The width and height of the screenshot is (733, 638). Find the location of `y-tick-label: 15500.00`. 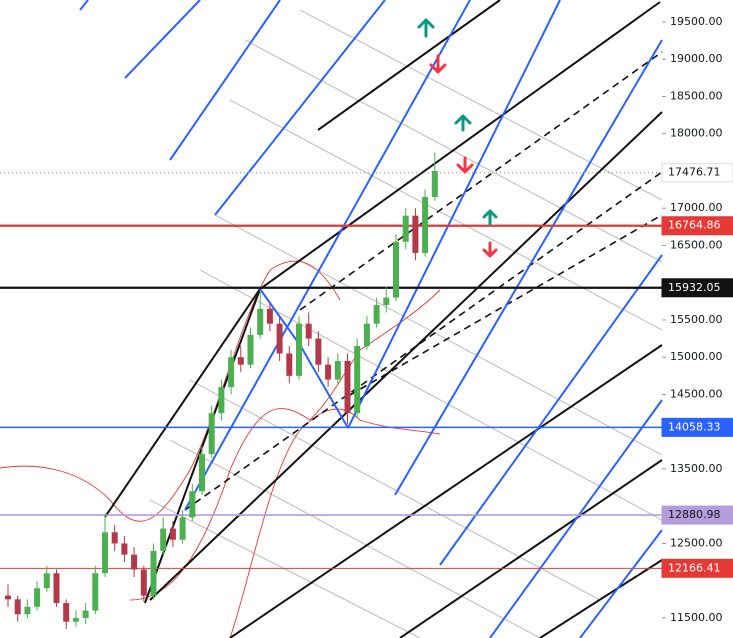

y-tick-label: 15500.00 is located at coordinates (696, 319).